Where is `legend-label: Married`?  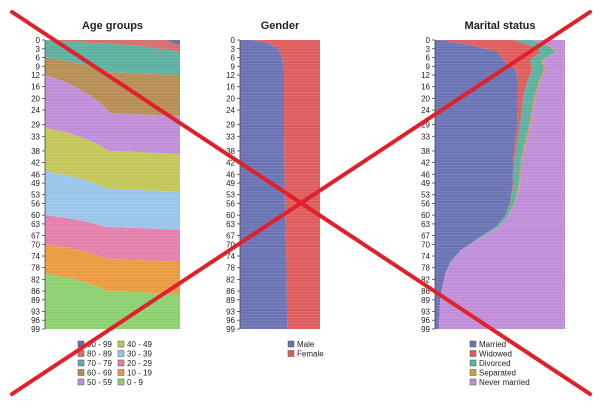 legend-label: Married is located at coordinates (492, 344).